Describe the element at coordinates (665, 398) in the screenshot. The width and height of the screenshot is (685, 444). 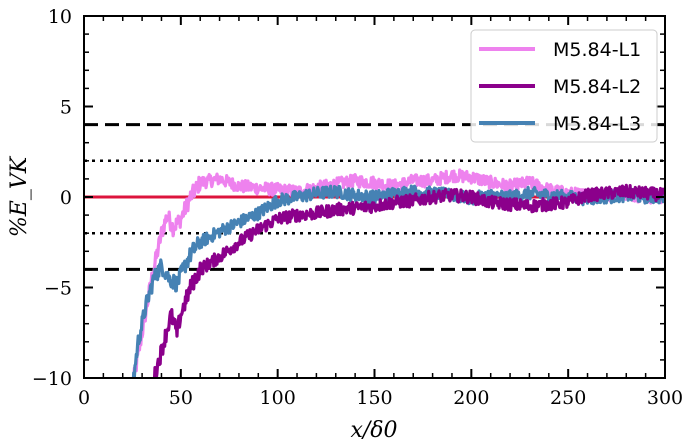
I see `x-tick-label: 300` at that location.